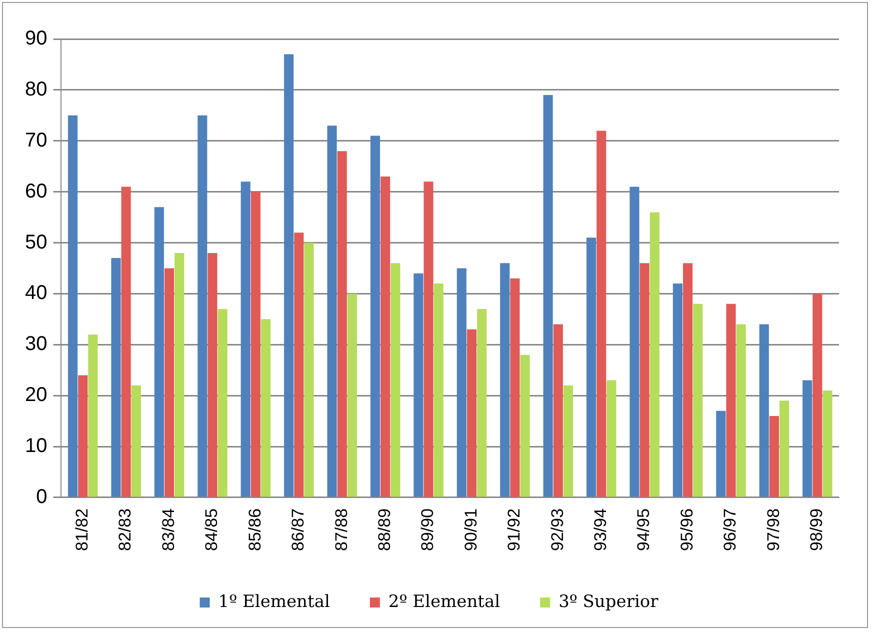 This screenshot has height=634, width=874. Describe the element at coordinates (384, 530) in the screenshot. I see `x-tick-label: 88/89` at that location.